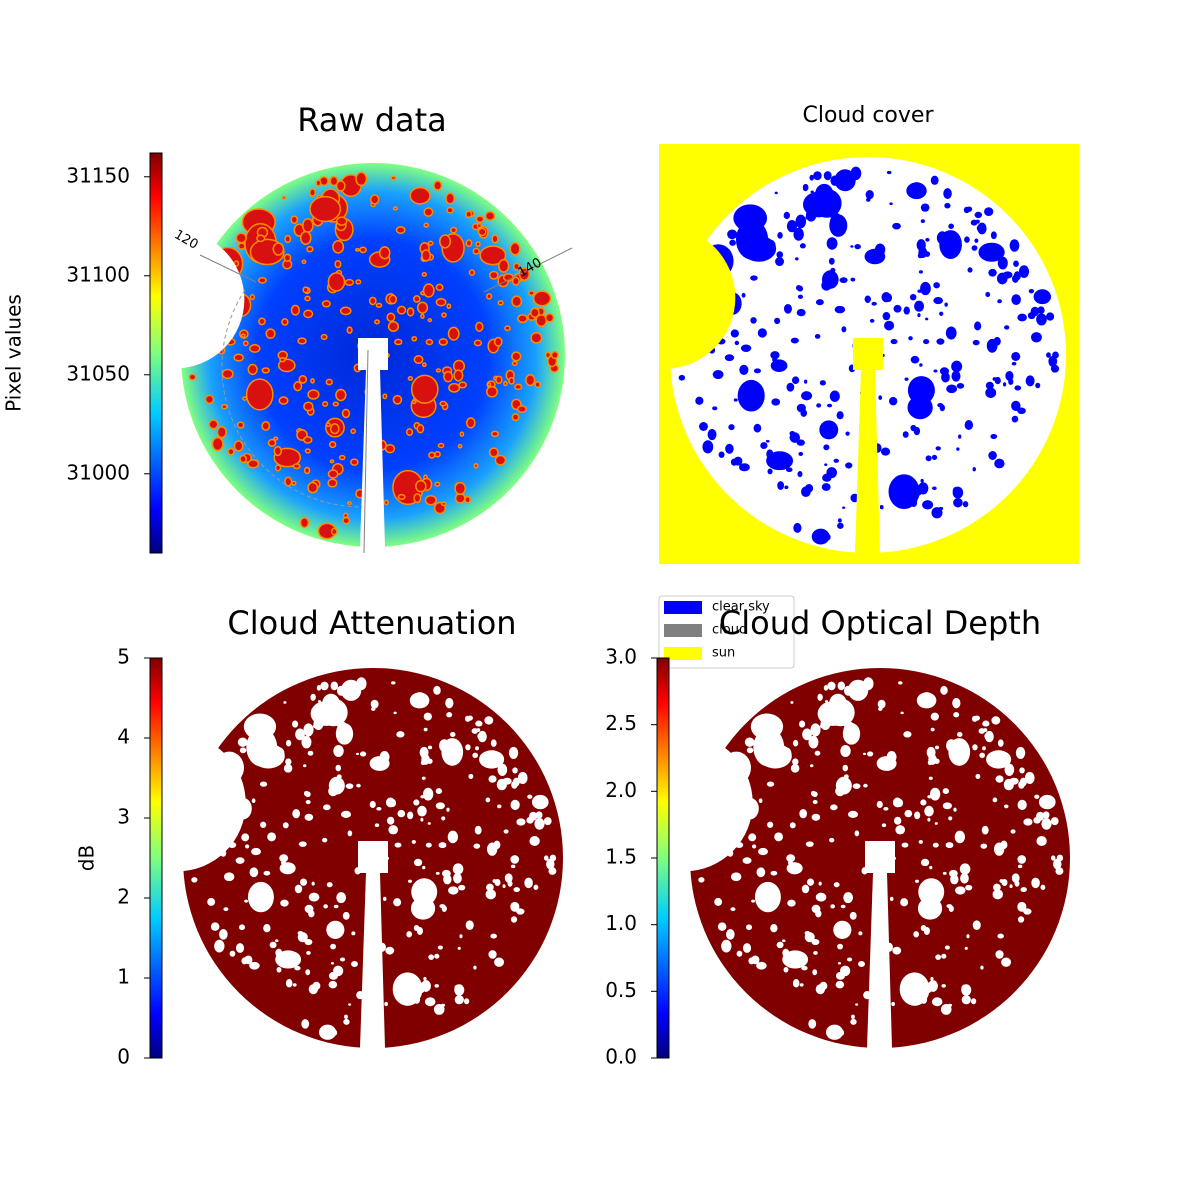  Describe the element at coordinates (123, 737) in the screenshot. I see `colorbar-tick-label: 4` at that location.